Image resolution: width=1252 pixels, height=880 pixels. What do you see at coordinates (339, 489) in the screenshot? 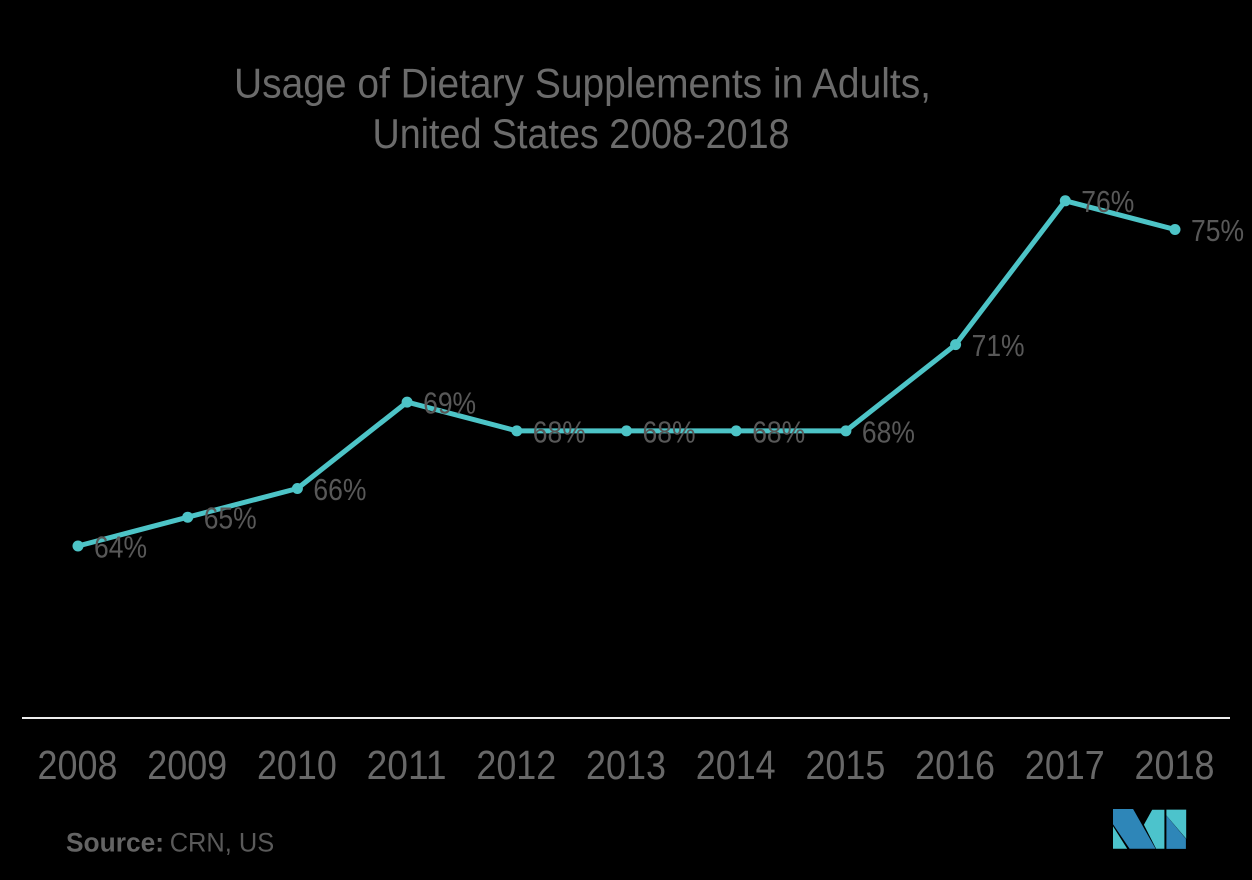
I see `svg-text: 66%` at bounding box center [339, 489].